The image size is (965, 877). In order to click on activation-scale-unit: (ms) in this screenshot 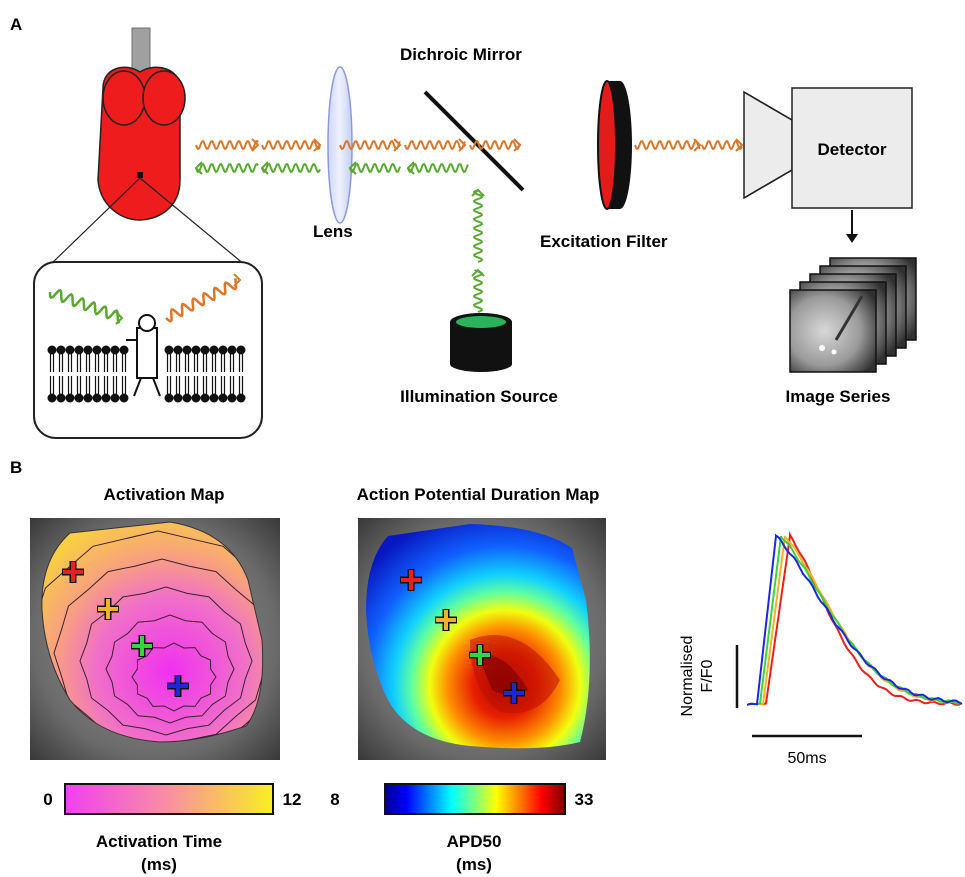, I will do `click(159, 864)`.